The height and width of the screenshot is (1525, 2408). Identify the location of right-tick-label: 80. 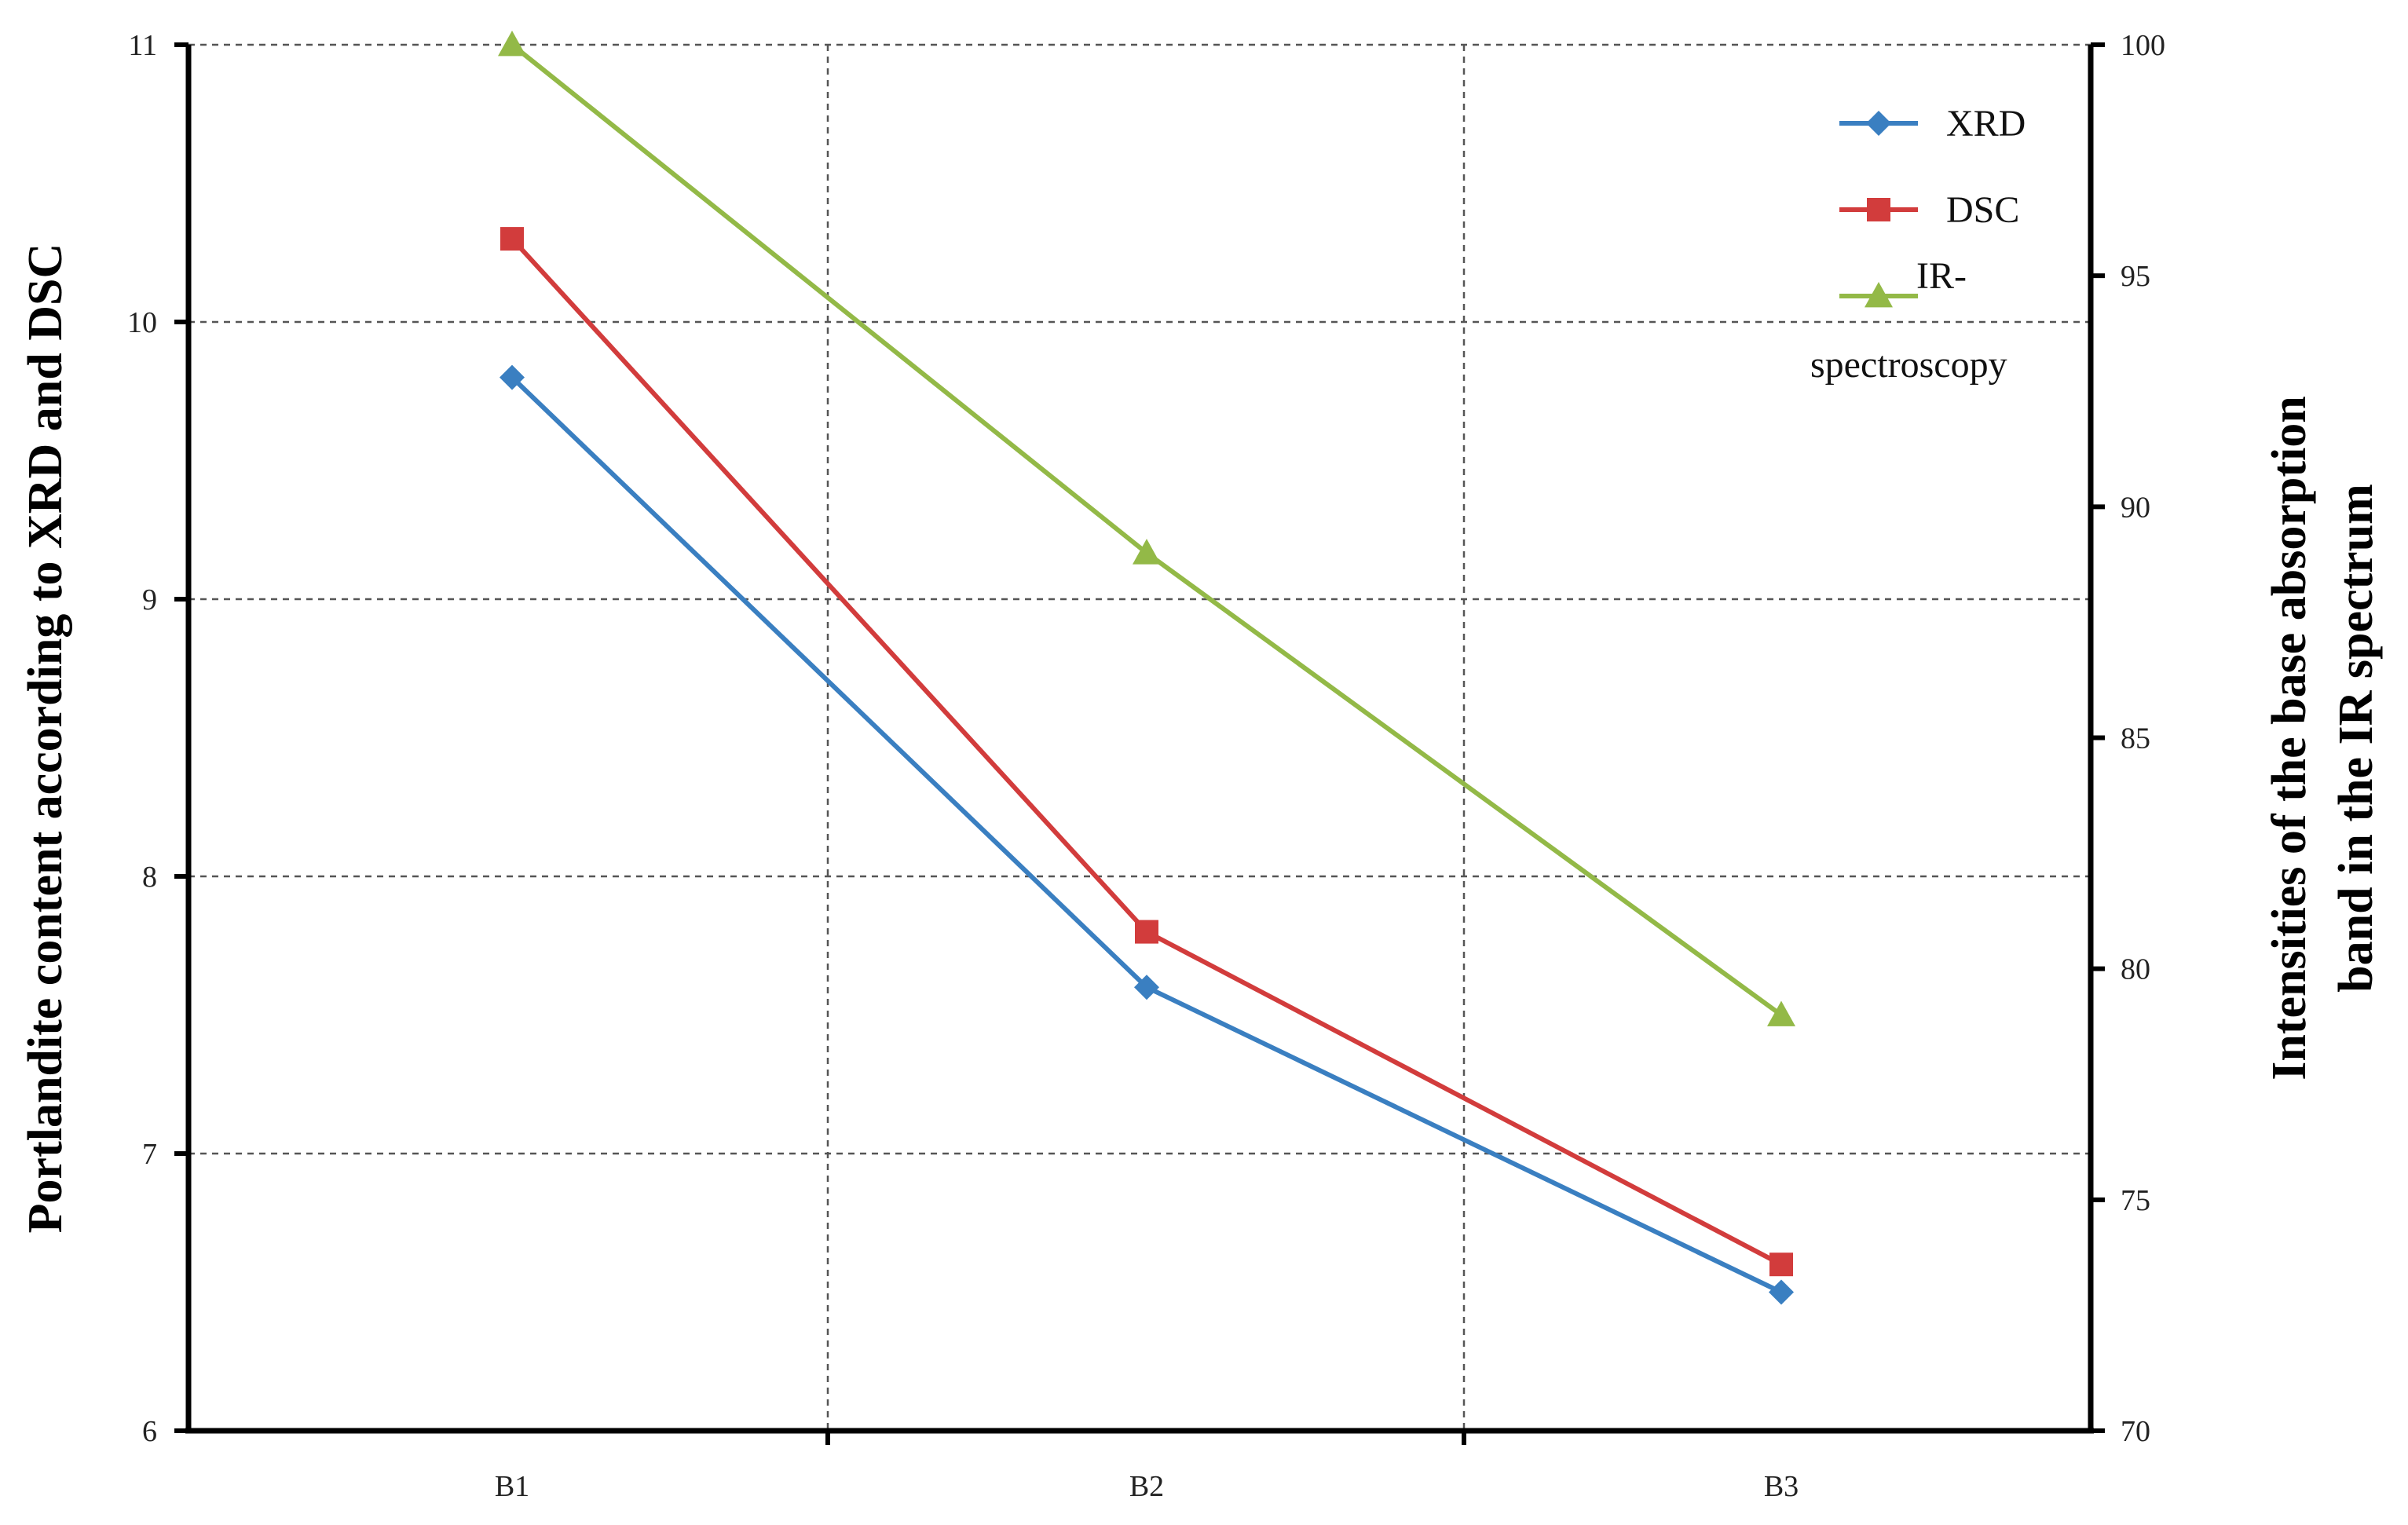
(2135, 970).